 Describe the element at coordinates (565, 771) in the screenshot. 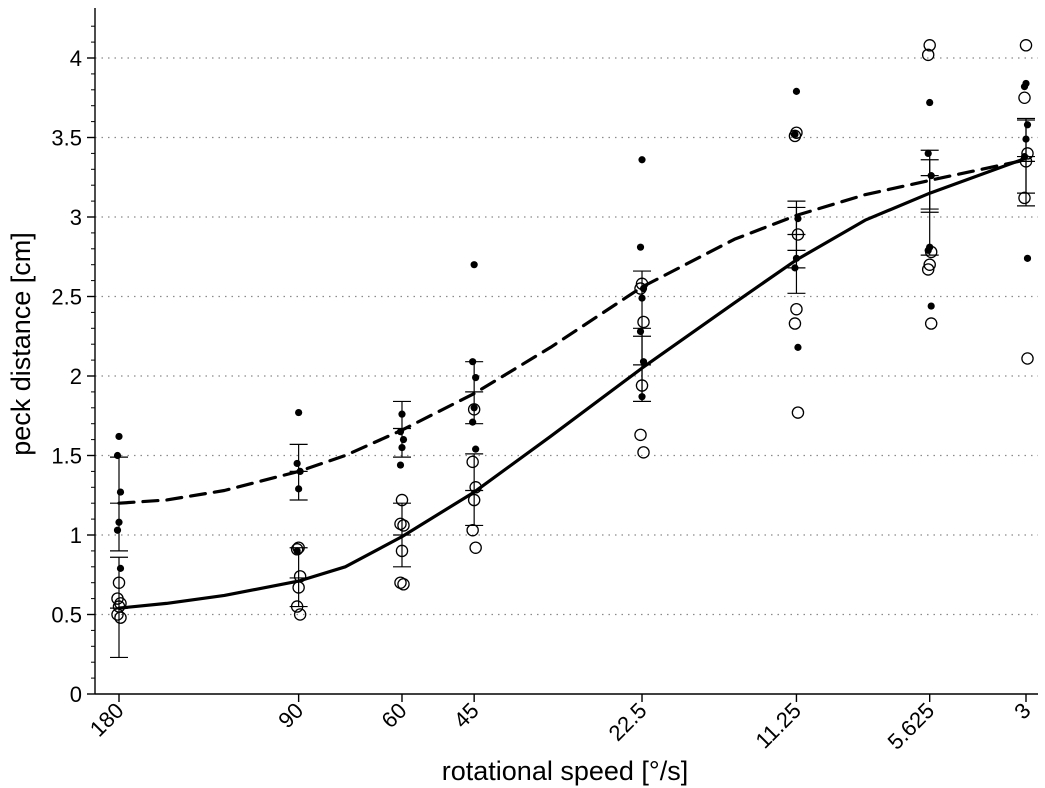

I see `x-axis-title: rotational speed [°/s]` at that location.